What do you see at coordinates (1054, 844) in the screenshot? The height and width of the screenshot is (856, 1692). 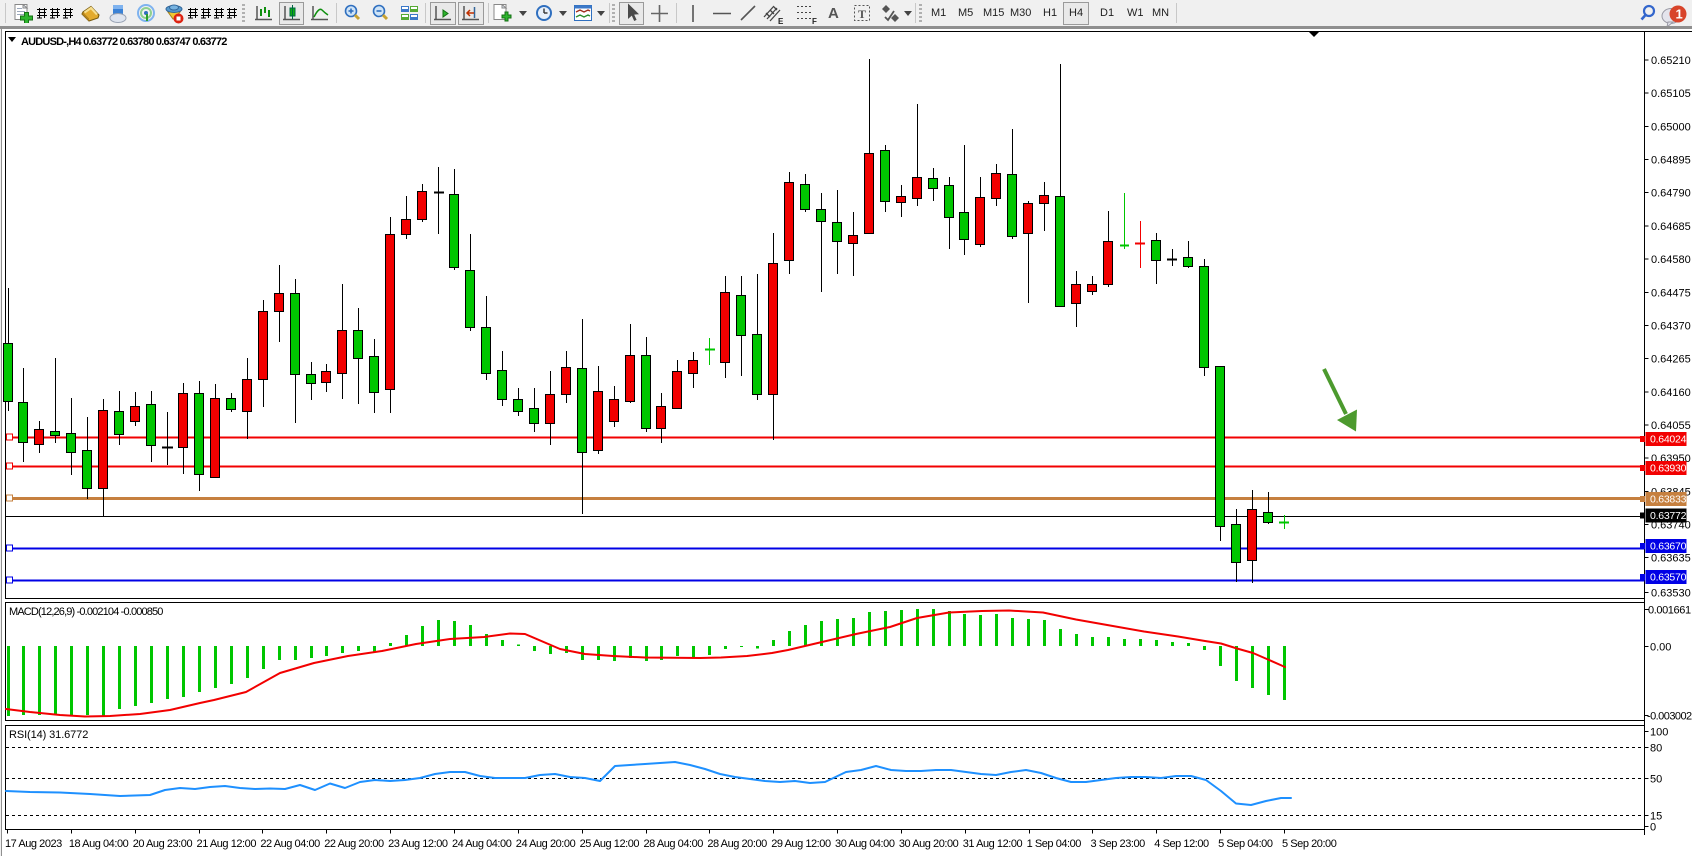 I see `svg-text: 1 Sep 04:00` at bounding box center [1054, 844].